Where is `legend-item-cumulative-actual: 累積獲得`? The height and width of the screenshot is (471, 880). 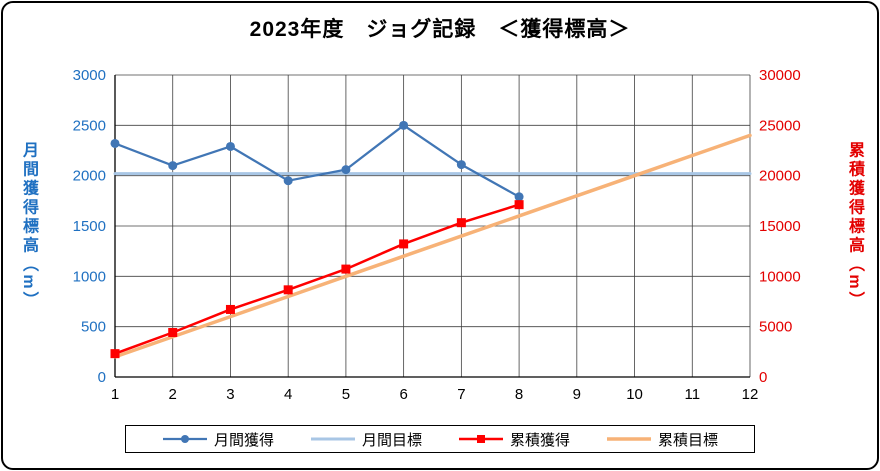 legend-item-cumulative-actual: 累積獲得 is located at coordinates (514, 439).